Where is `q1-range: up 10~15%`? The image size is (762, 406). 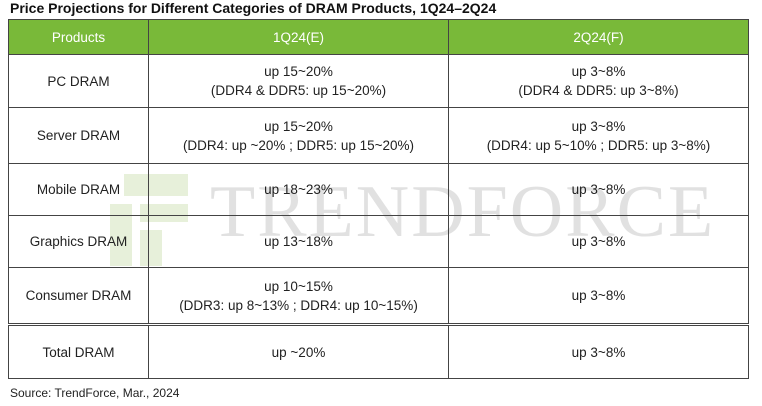 q1-range: up 10~15% is located at coordinates (298, 286).